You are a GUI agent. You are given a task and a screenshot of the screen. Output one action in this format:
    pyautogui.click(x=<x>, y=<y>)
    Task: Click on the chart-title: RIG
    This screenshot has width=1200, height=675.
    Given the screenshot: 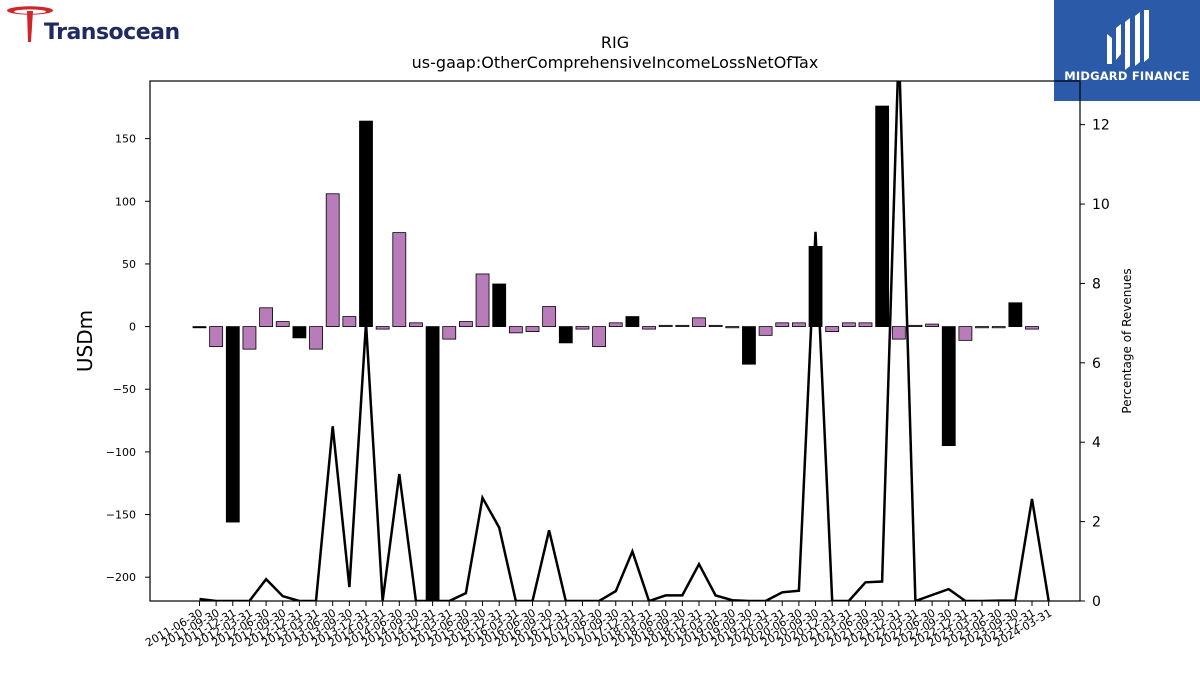 What is the action you would take?
    pyautogui.click(x=615, y=42)
    